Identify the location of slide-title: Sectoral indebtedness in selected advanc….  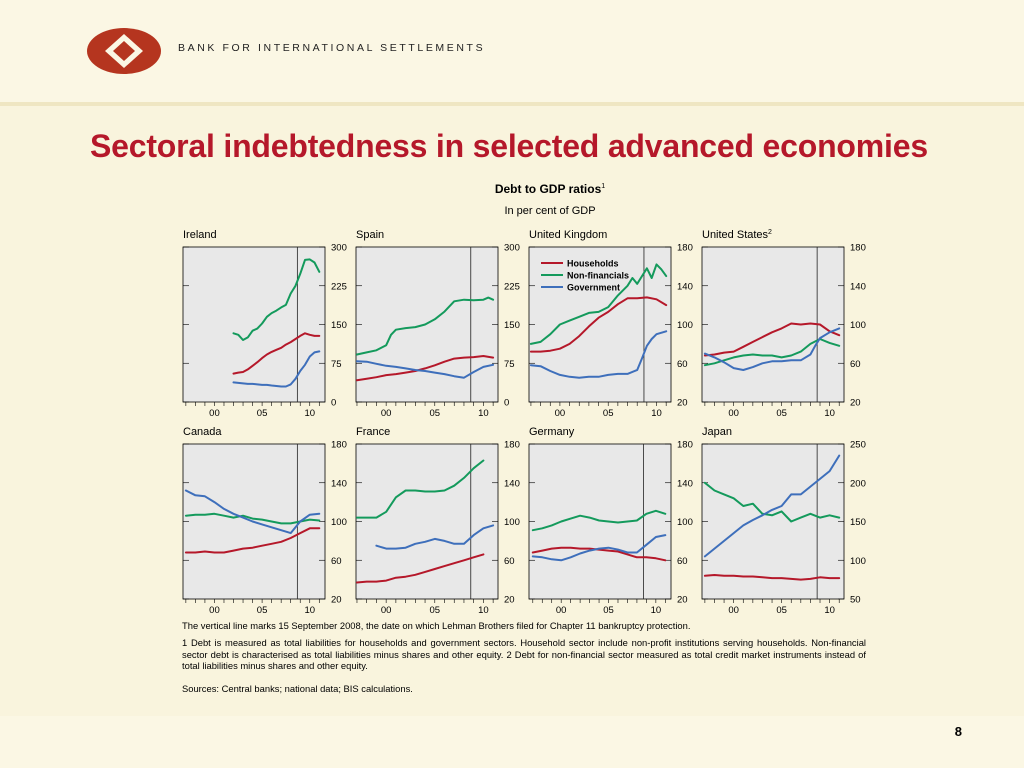
(509, 146).